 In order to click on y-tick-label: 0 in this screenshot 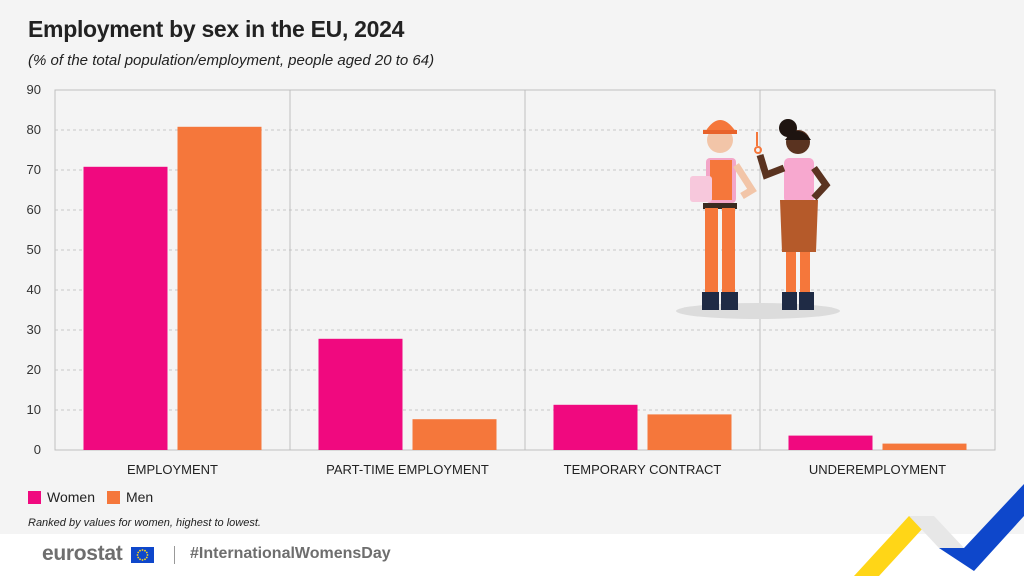, I will do `click(37, 449)`.